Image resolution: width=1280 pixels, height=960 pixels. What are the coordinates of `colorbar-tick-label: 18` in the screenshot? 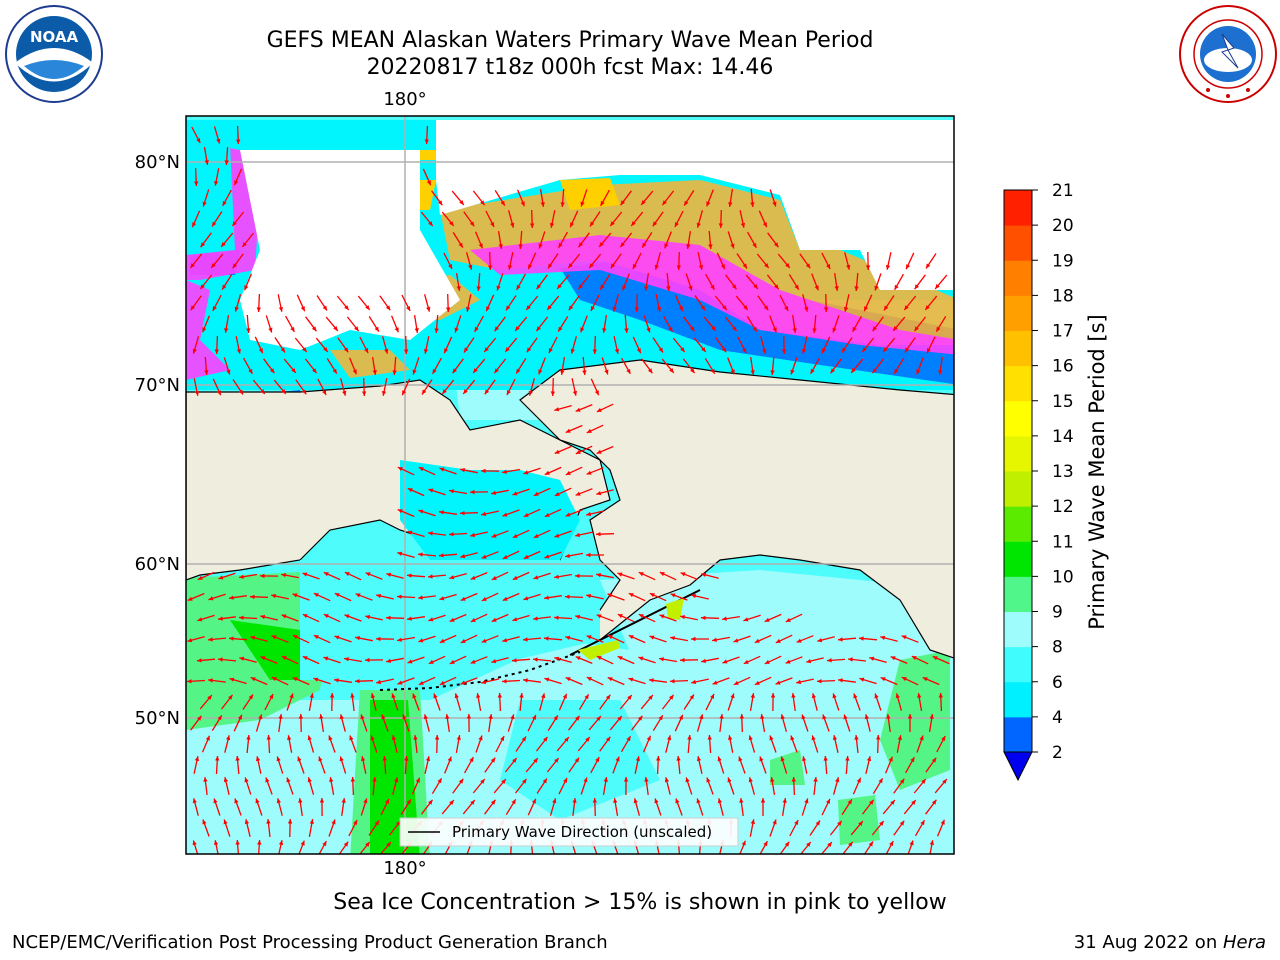 It's located at (1063, 296).